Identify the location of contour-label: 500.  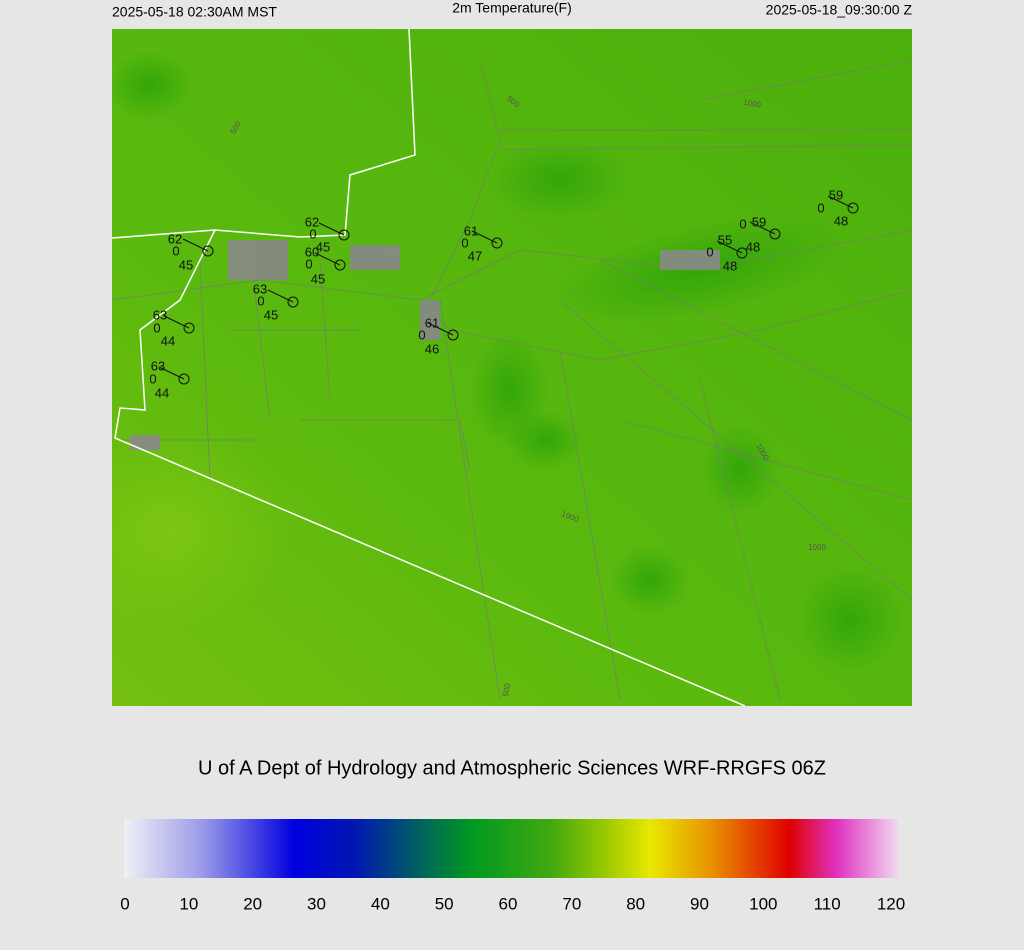
(506, 689).